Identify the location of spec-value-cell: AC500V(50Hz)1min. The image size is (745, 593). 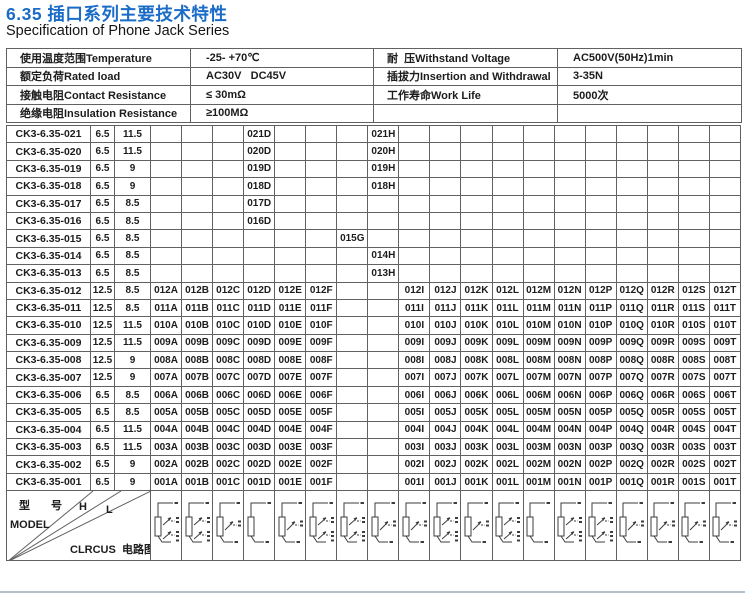
(649, 58).